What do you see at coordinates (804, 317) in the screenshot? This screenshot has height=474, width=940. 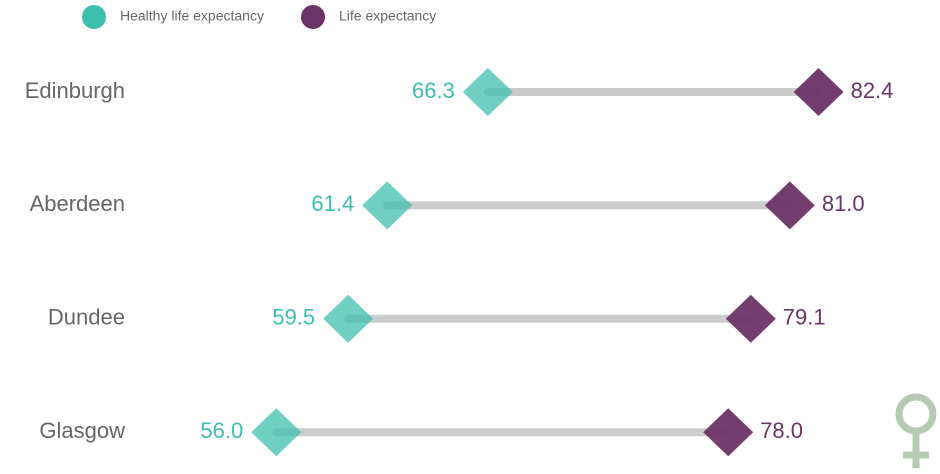 I see `value-label: 79.1` at bounding box center [804, 317].